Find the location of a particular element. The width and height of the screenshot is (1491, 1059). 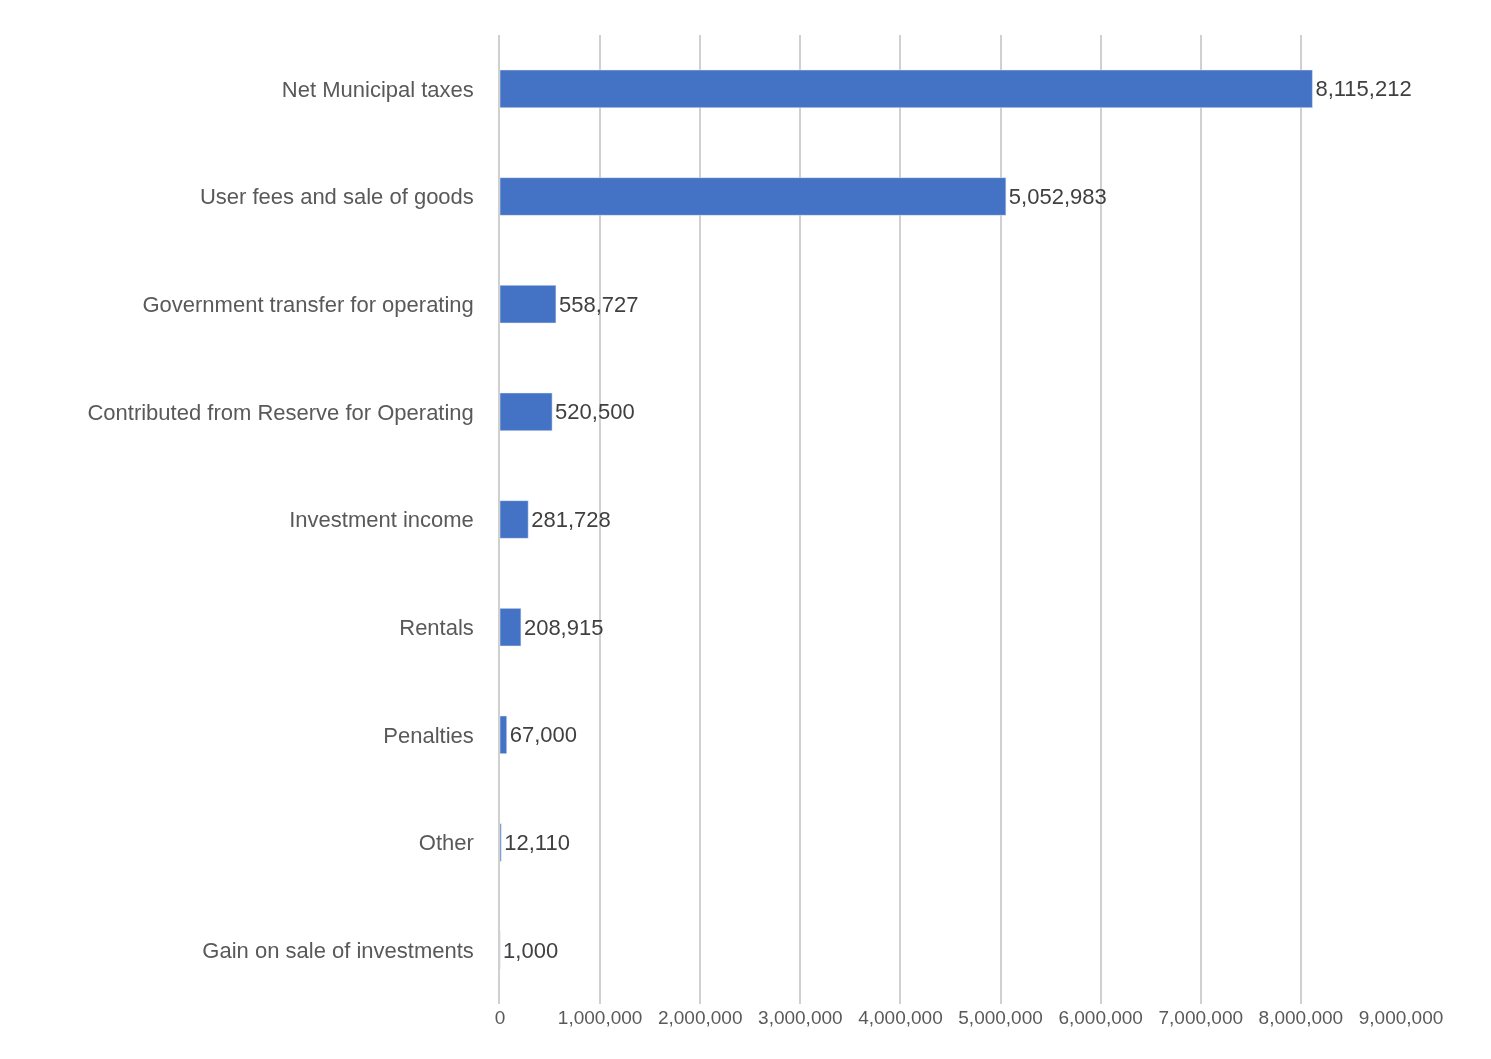

y-tick-label: Other is located at coordinates (446, 843).